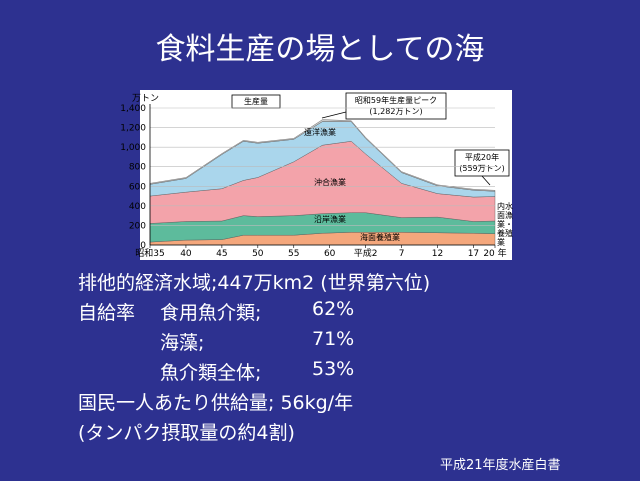 The width and height of the screenshot is (640, 481). What do you see at coordinates (320, 132) in the screenshot?
I see `series-label: 遠洋漁業` at bounding box center [320, 132].